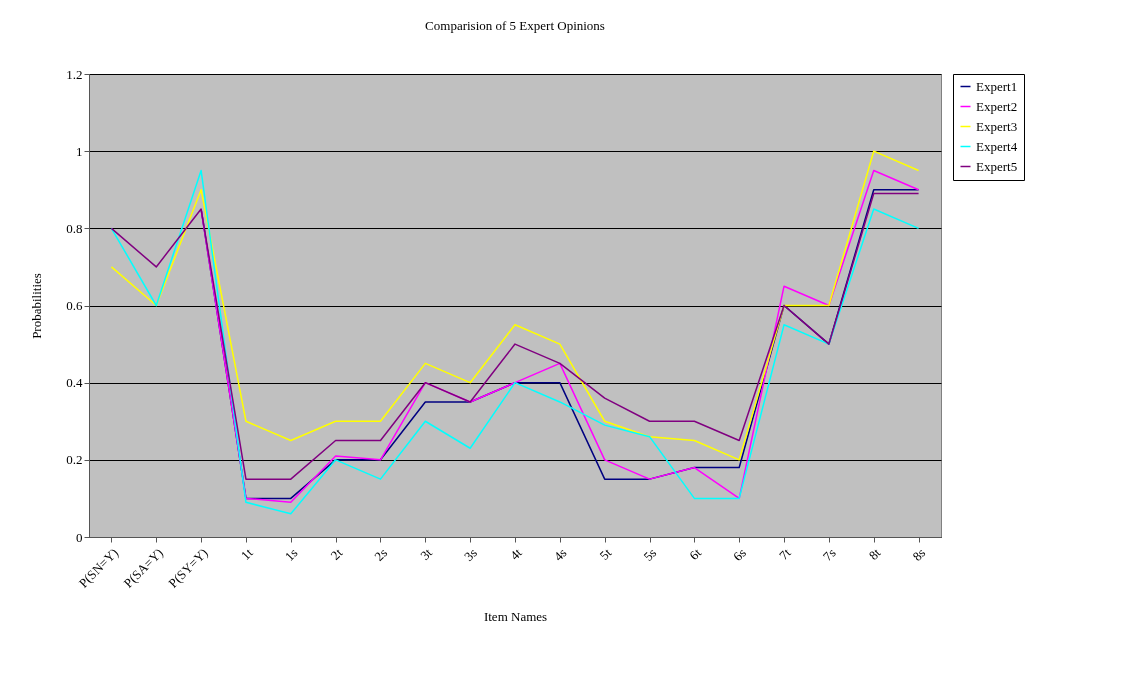 The image size is (1130, 697). I want to click on x-tick-label: 8t, so click(874, 553).